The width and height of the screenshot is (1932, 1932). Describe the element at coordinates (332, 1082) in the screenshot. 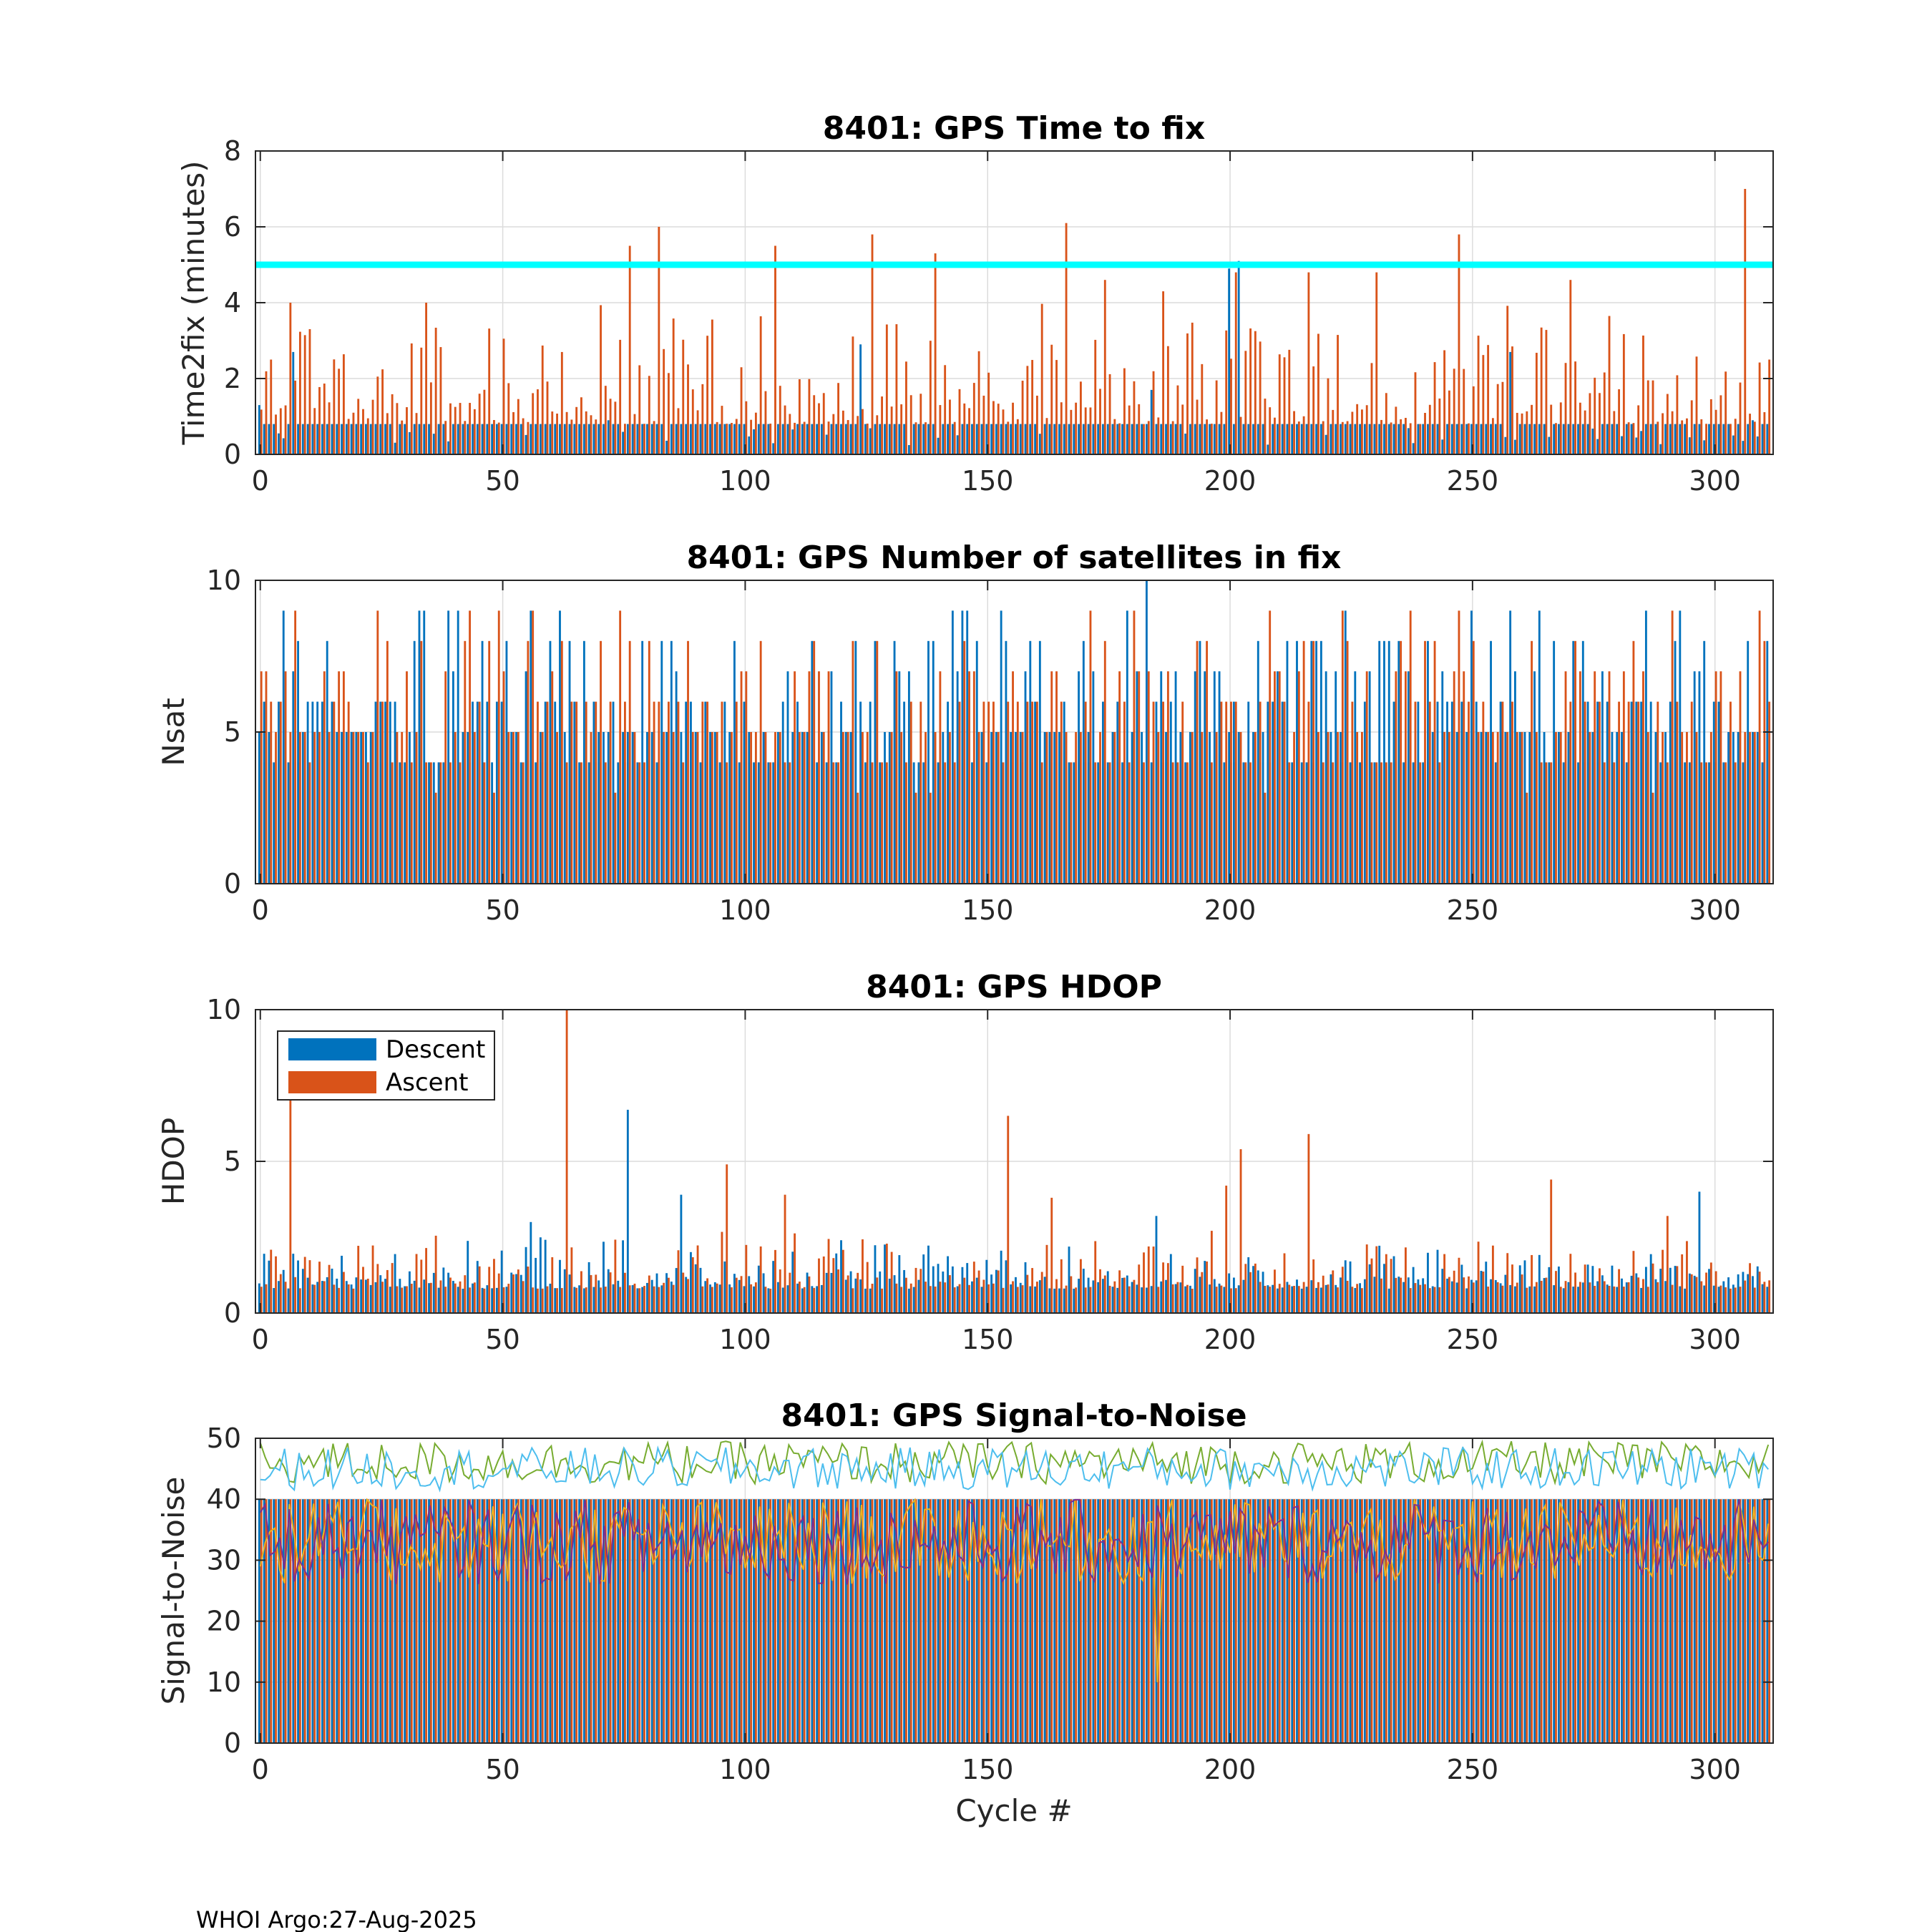

I see `legend-ascent-swatch` at that location.